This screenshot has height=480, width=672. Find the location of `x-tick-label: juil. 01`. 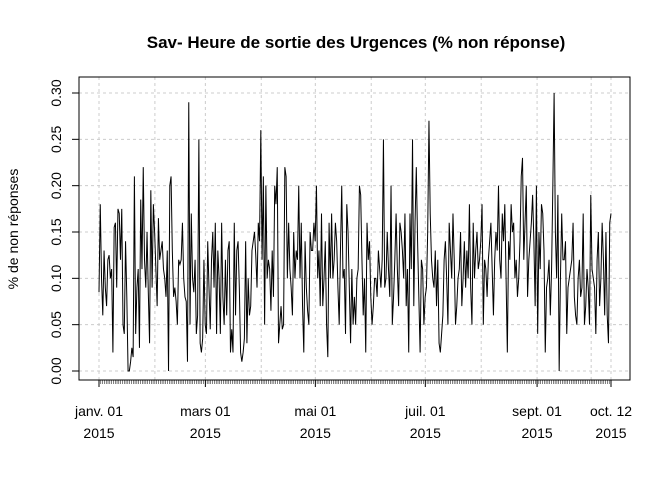

x-tick-label: juil. 01 is located at coordinates (425, 411).